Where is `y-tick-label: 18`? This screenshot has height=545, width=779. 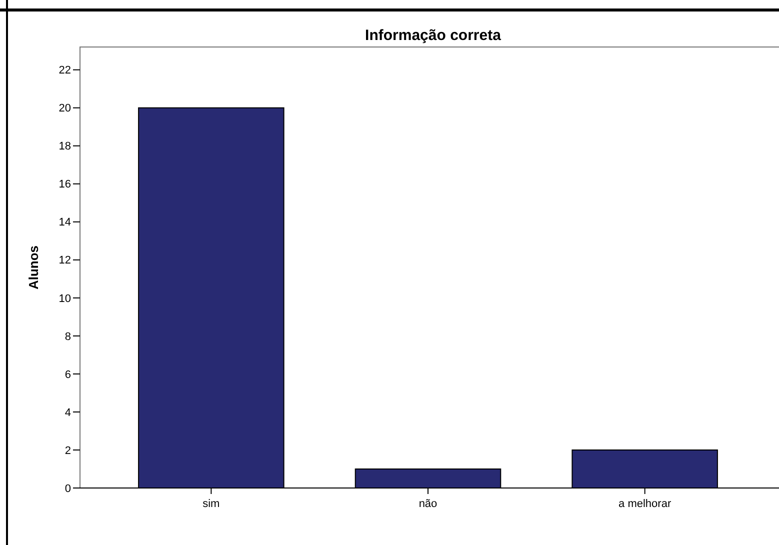 y-tick-label: 18 is located at coordinates (64, 146).